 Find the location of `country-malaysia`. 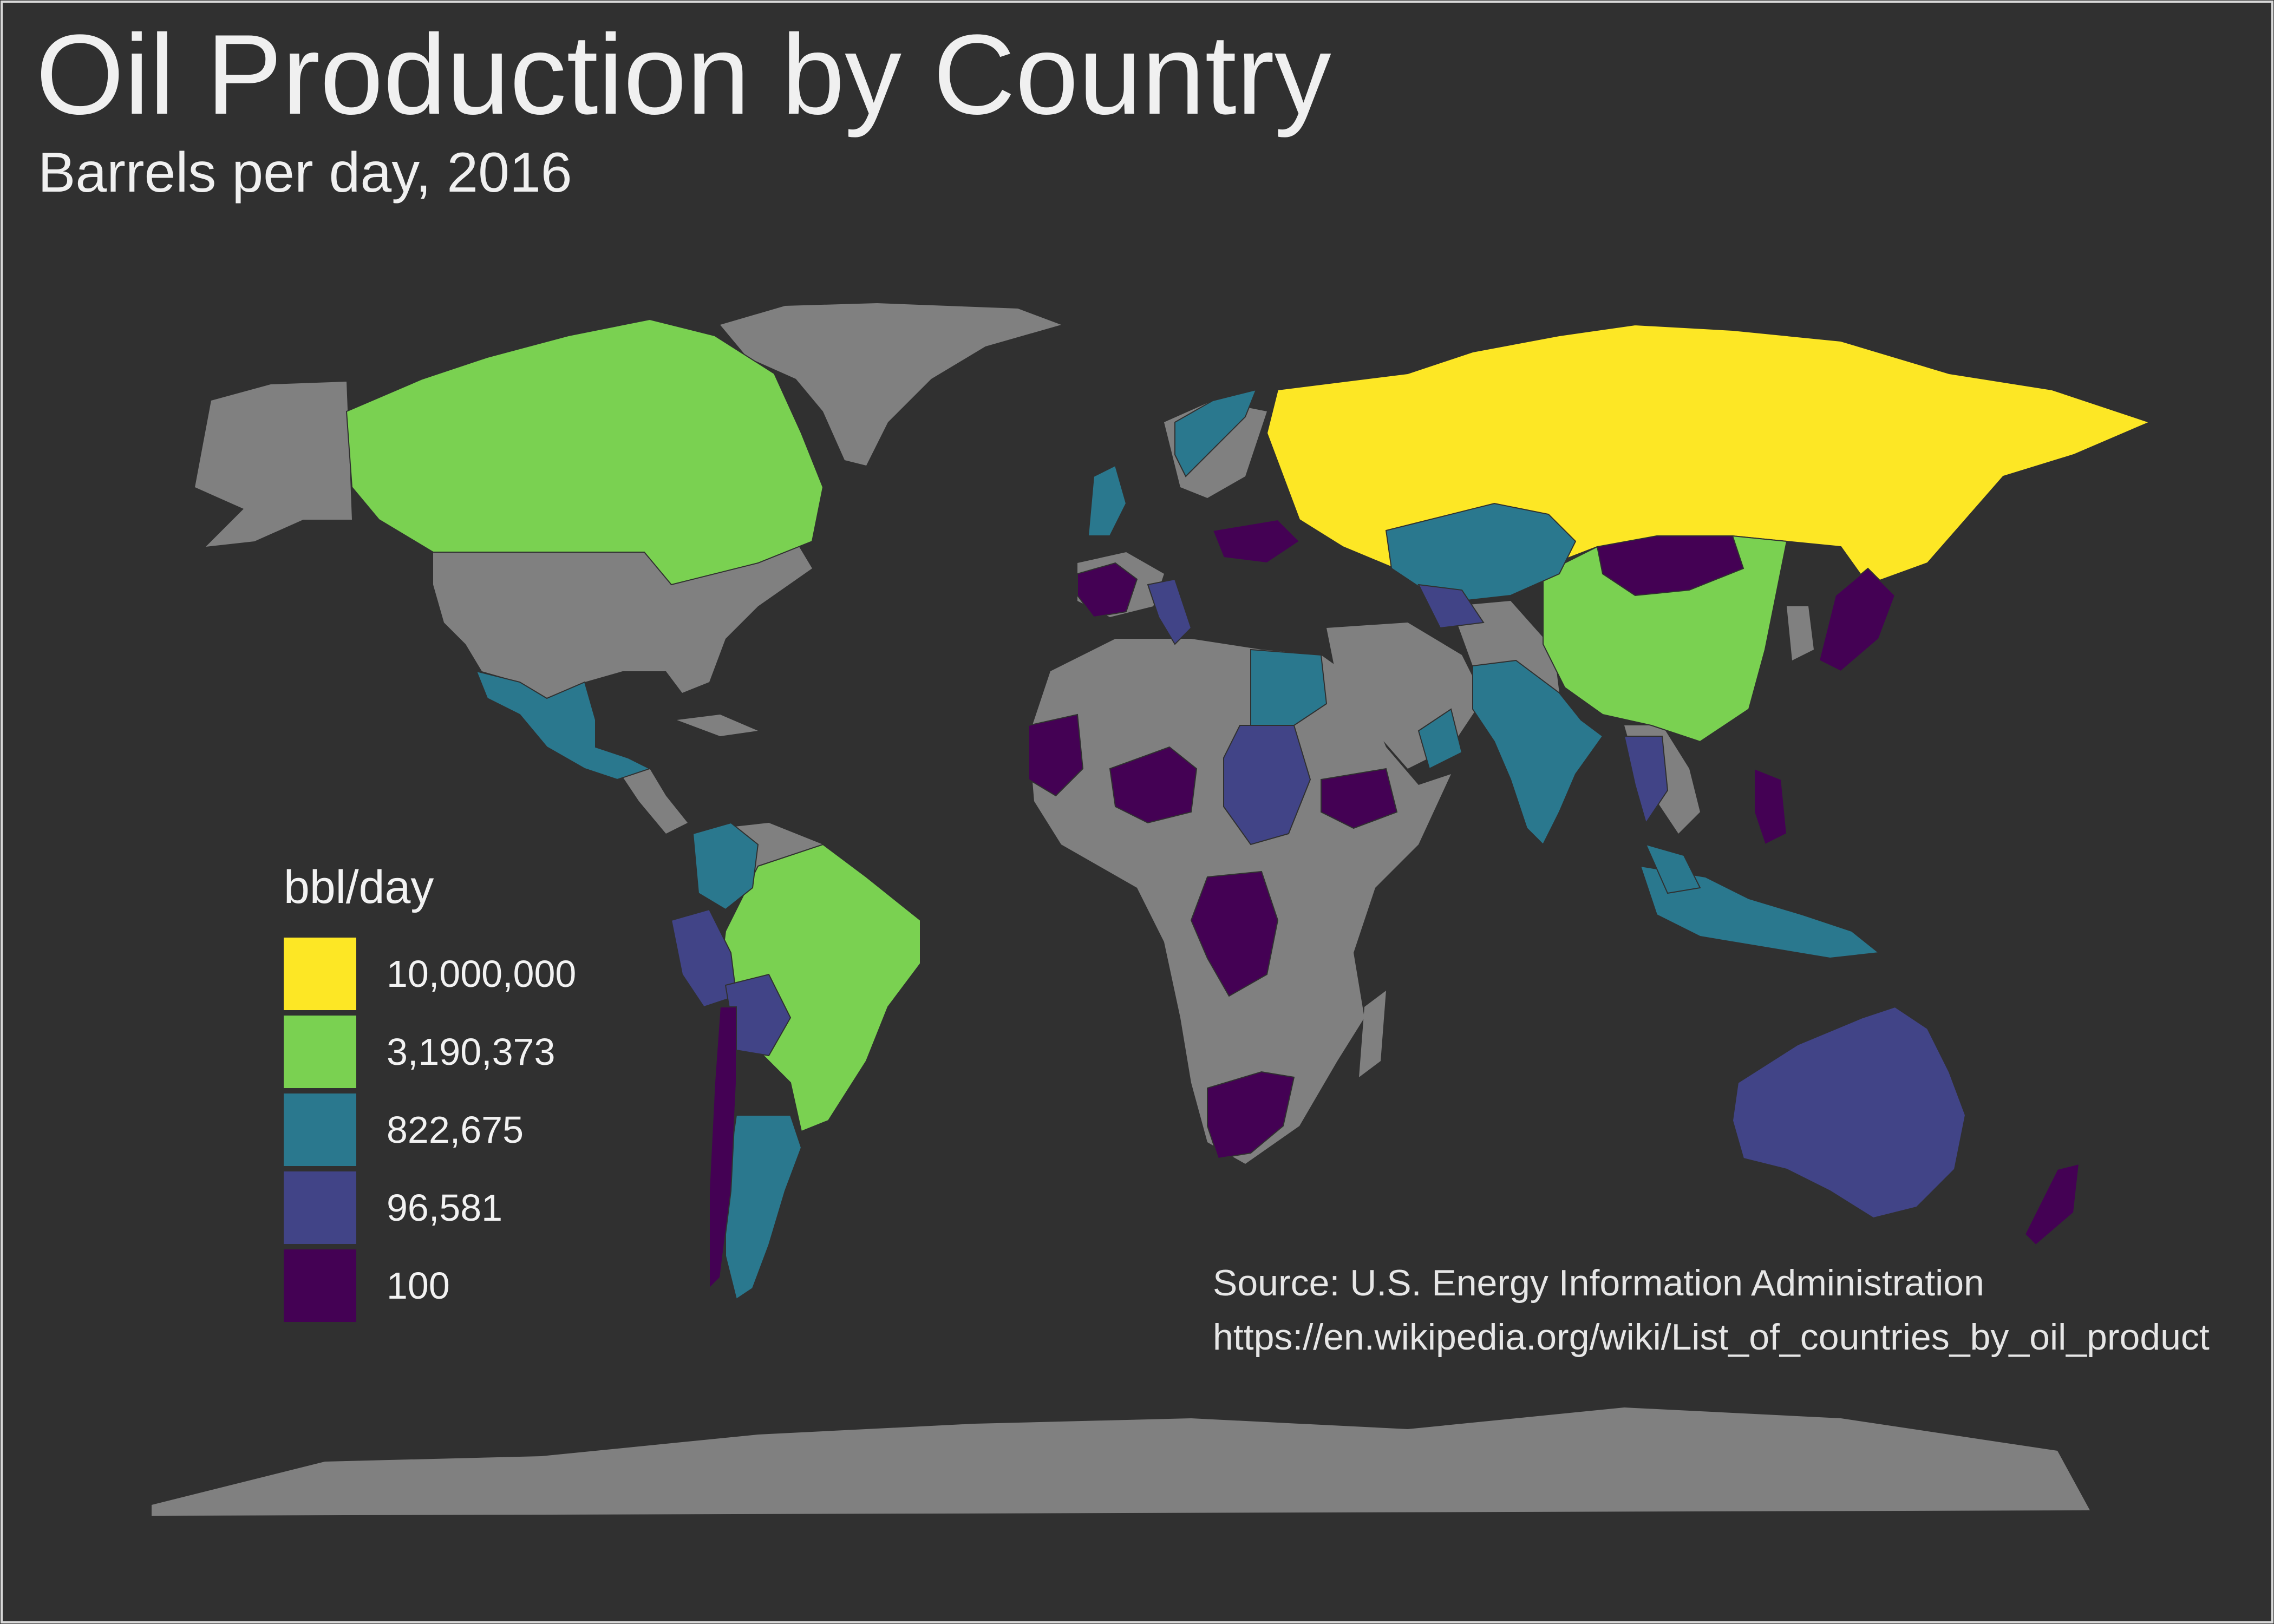

country-malaysia is located at coordinates (1673, 868).